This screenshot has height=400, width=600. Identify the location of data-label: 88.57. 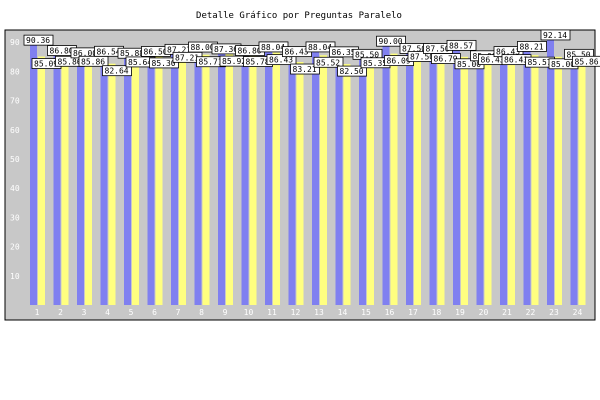
(461, 45).